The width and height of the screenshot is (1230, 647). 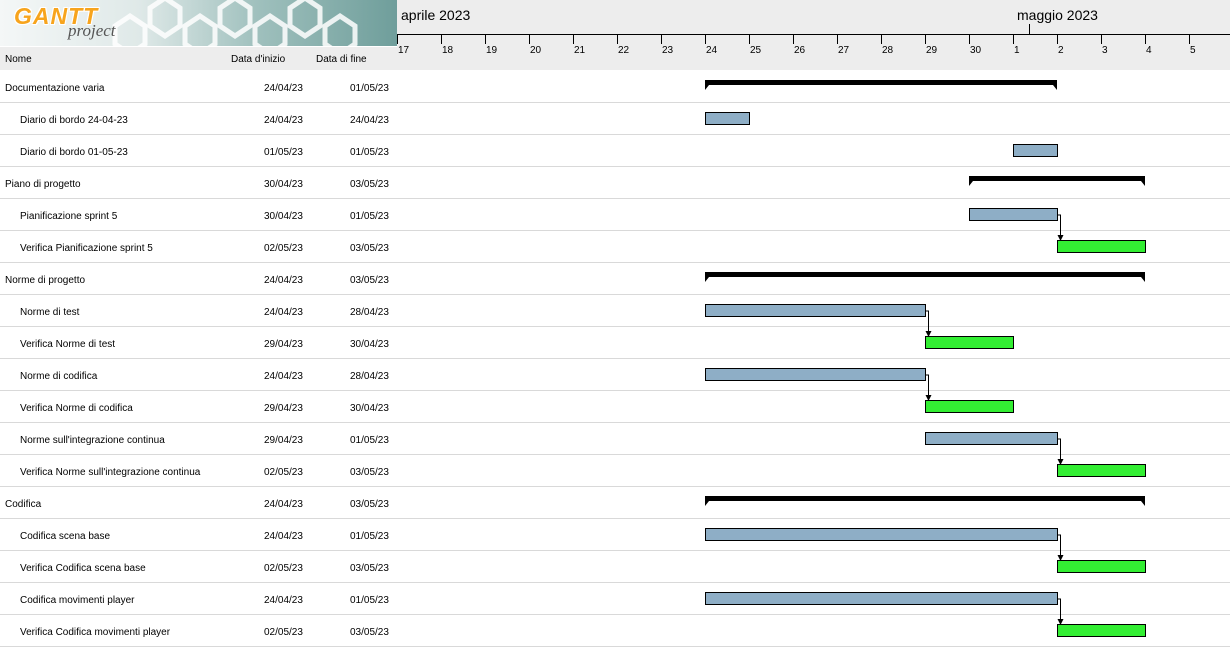 I want to click on table-row: Verifica Norme di test 29/04/23 30/04/23, so click(x=198, y=343).